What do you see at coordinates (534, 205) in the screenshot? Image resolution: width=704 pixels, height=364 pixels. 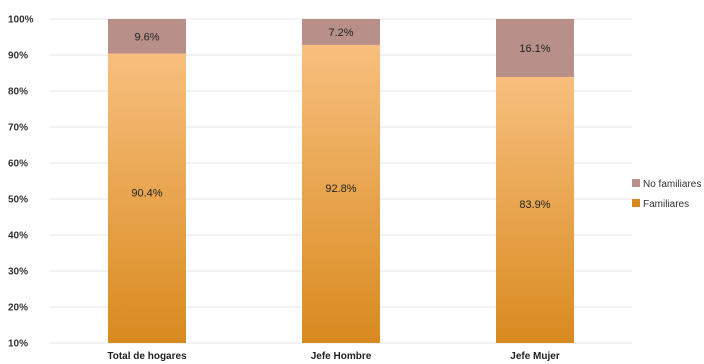 I see `data-label-familiares: 83.9%` at bounding box center [534, 205].